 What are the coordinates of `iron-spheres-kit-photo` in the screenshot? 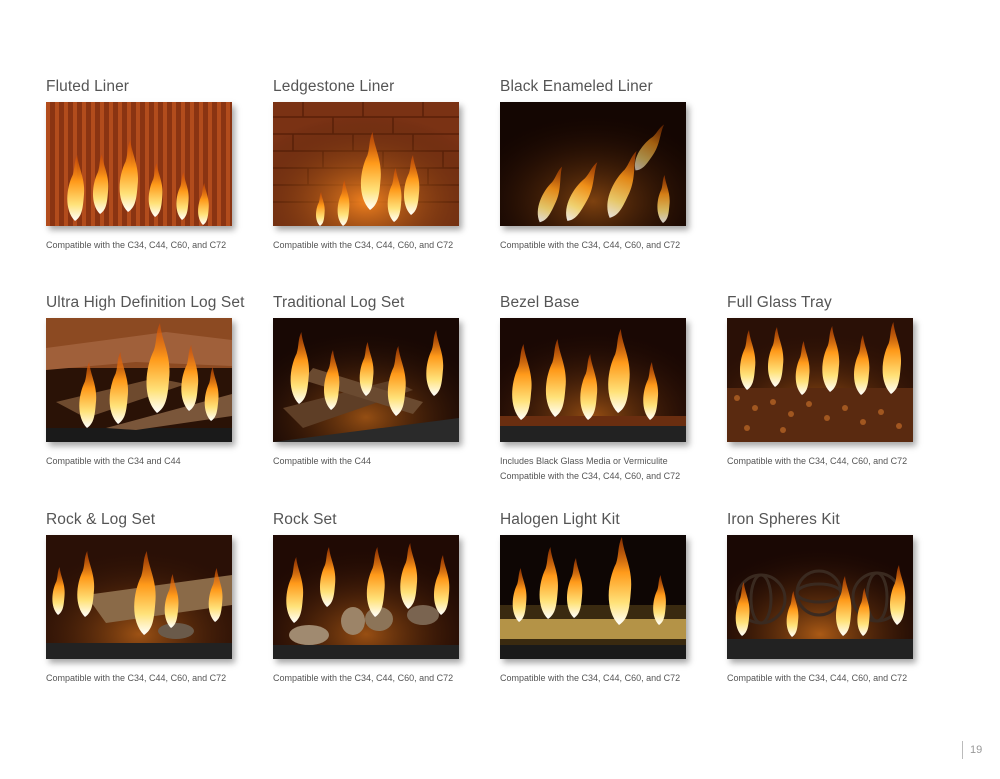 It's located at (820, 597).